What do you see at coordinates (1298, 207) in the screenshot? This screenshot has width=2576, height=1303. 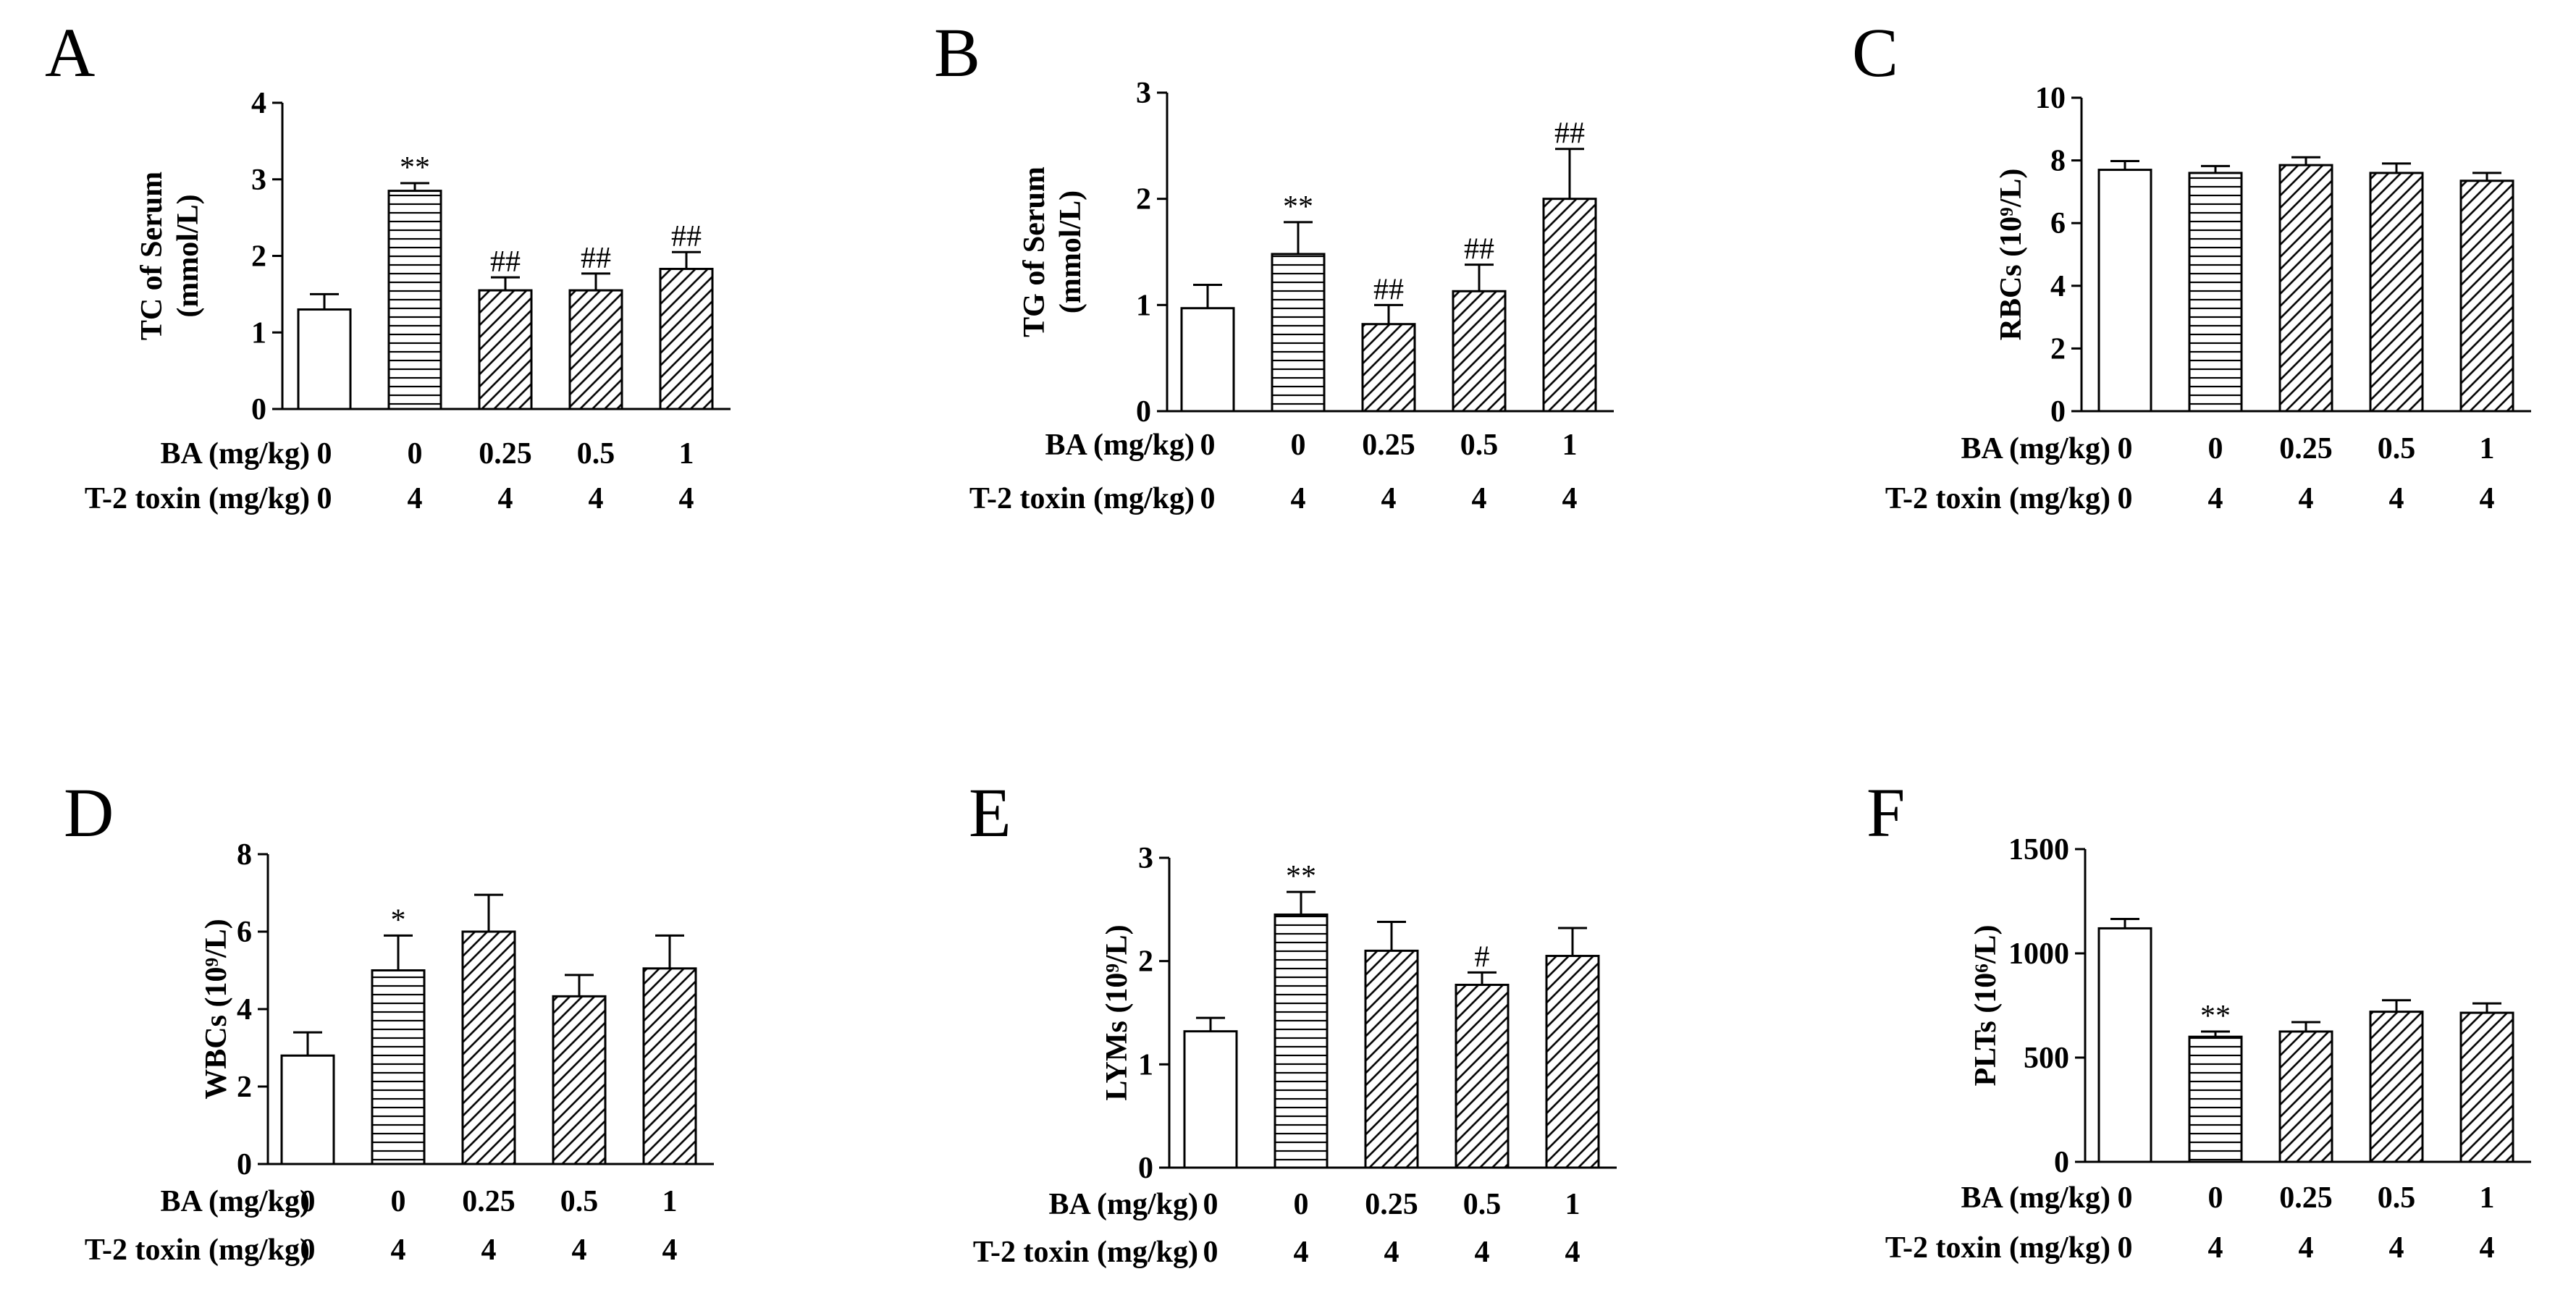 I see `significance-mark: **` at bounding box center [1298, 207].